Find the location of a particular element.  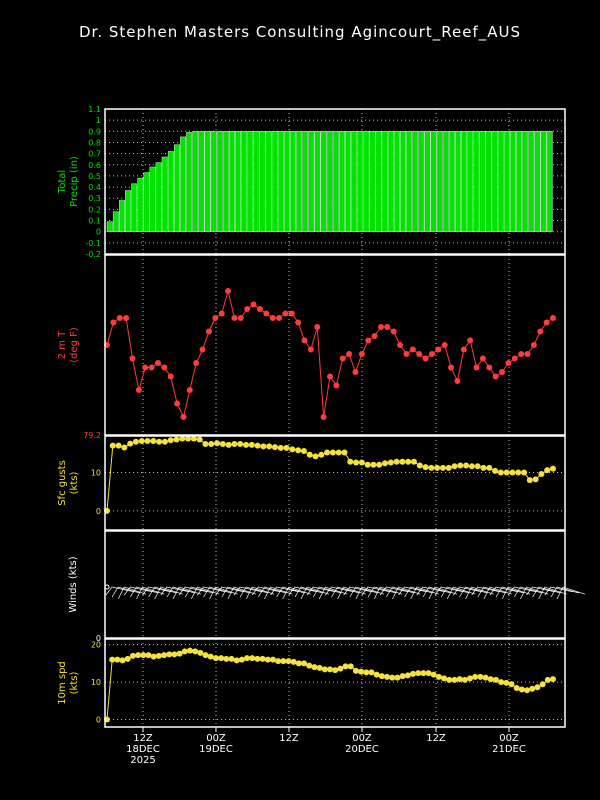

y-tick-label: 1.1 is located at coordinates (94, 109).